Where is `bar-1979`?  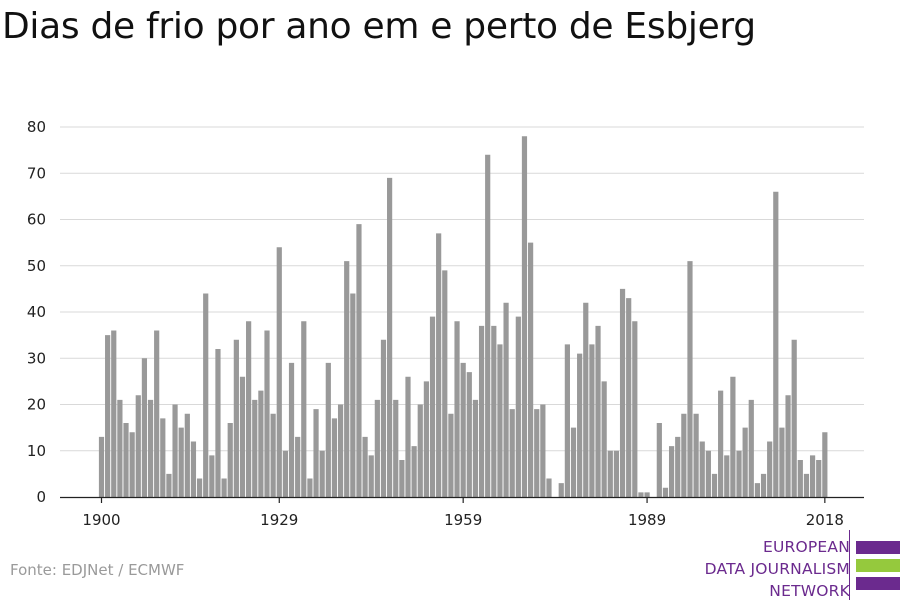 bar-1979 is located at coordinates (586, 399).